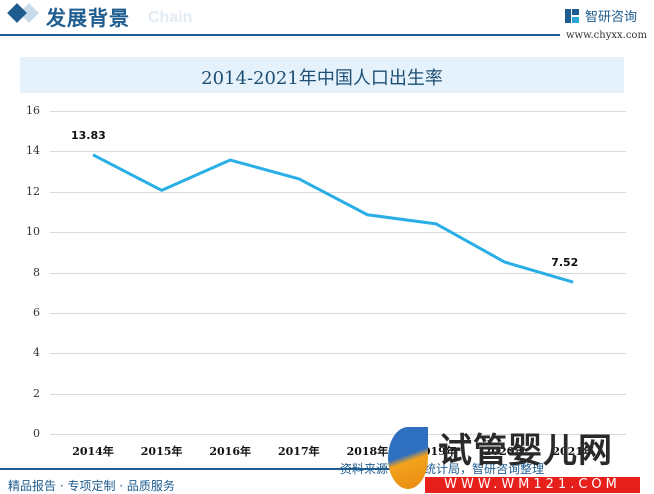 This screenshot has width=654, height=494. Describe the element at coordinates (532, 485) in the screenshot. I see `watermark-url: WWW.WM121.COM` at that location.